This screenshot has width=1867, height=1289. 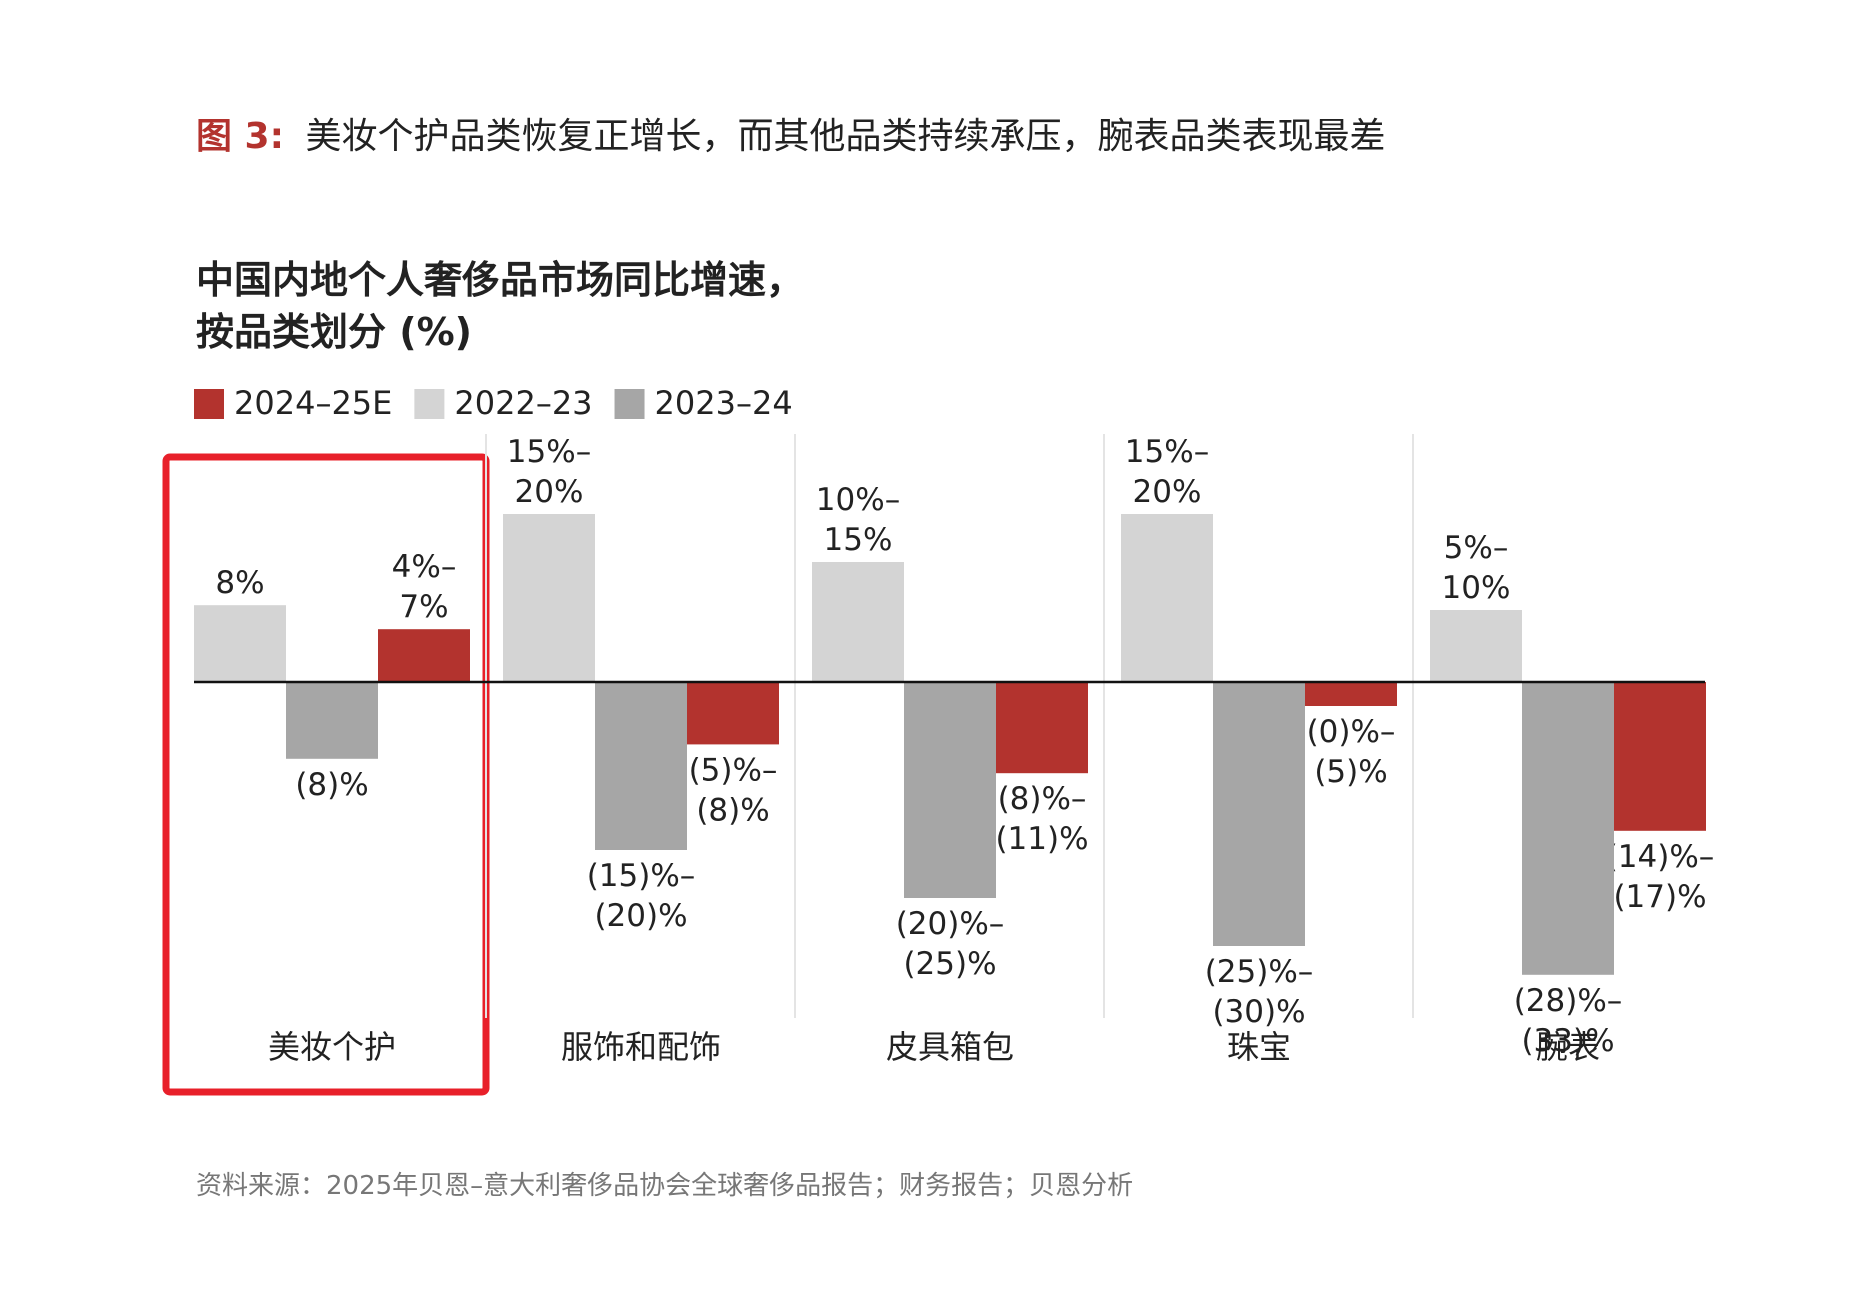 What do you see at coordinates (641, 1047) in the screenshot?
I see `x-tick-label: 服饰和配饰` at bounding box center [641, 1047].